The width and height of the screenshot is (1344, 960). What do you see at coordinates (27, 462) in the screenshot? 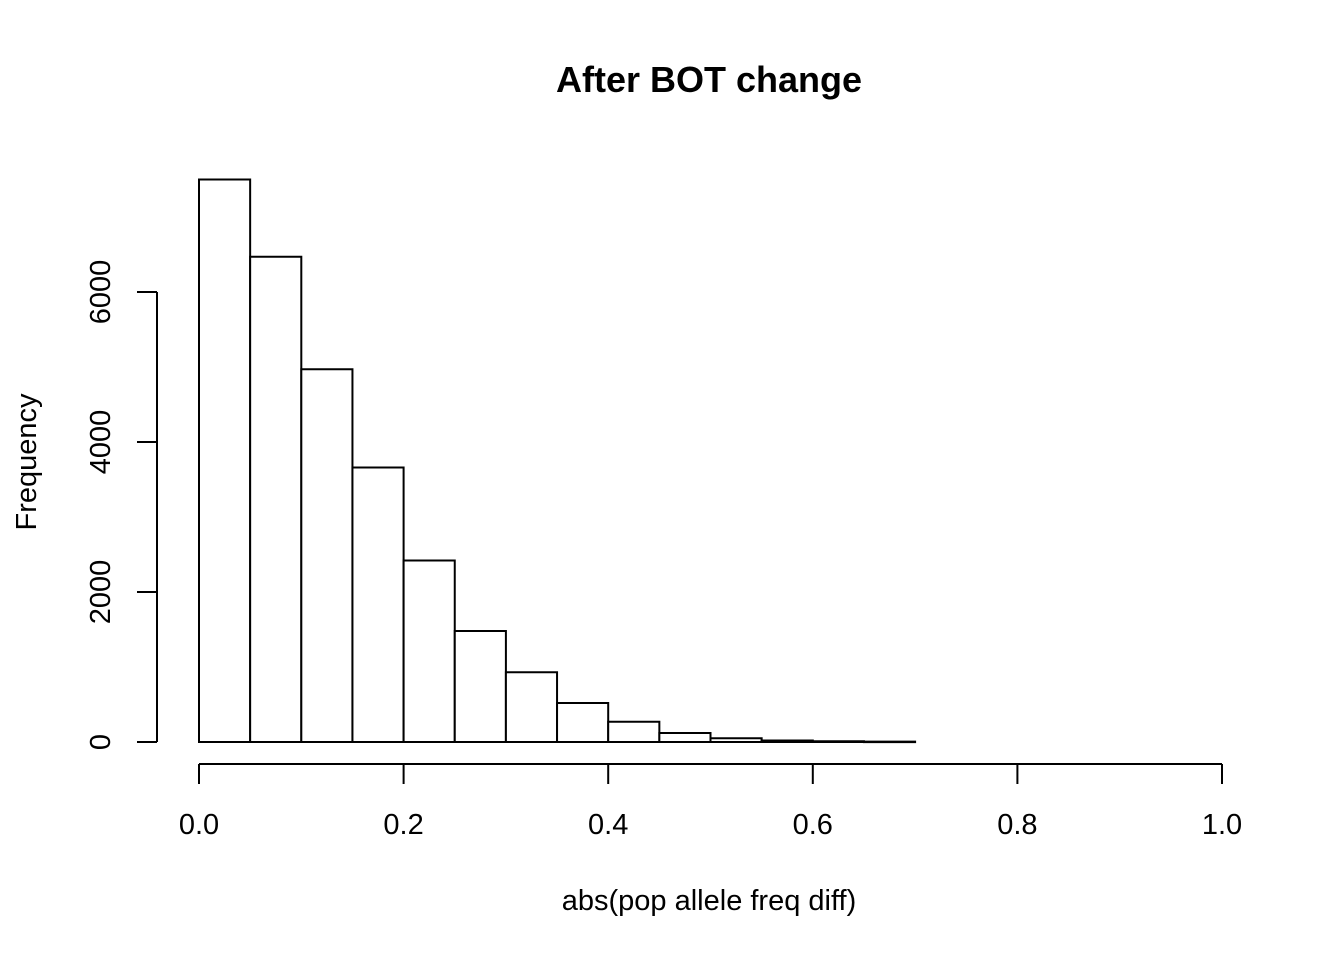
I see `y-axis-label: Frequency` at bounding box center [27, 462].